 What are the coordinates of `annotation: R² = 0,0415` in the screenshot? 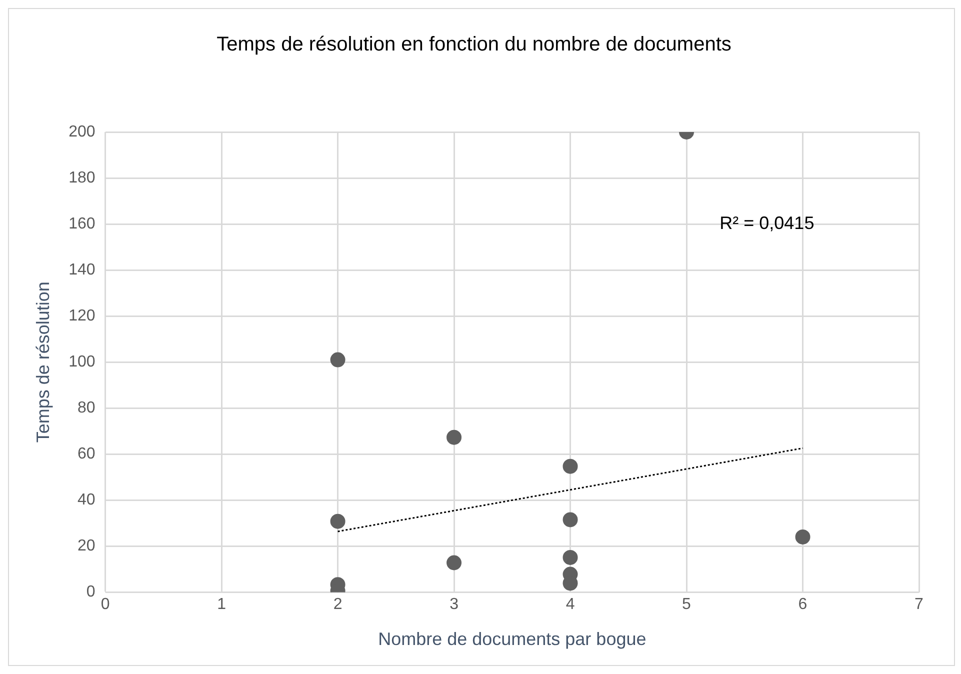 It's located at (767, 223).